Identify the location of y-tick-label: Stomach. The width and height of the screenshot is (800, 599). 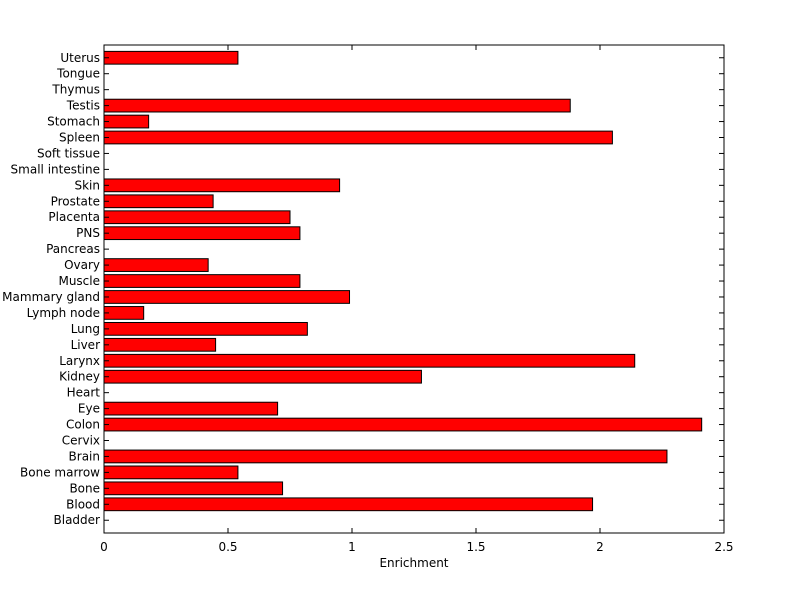
(73, 122).